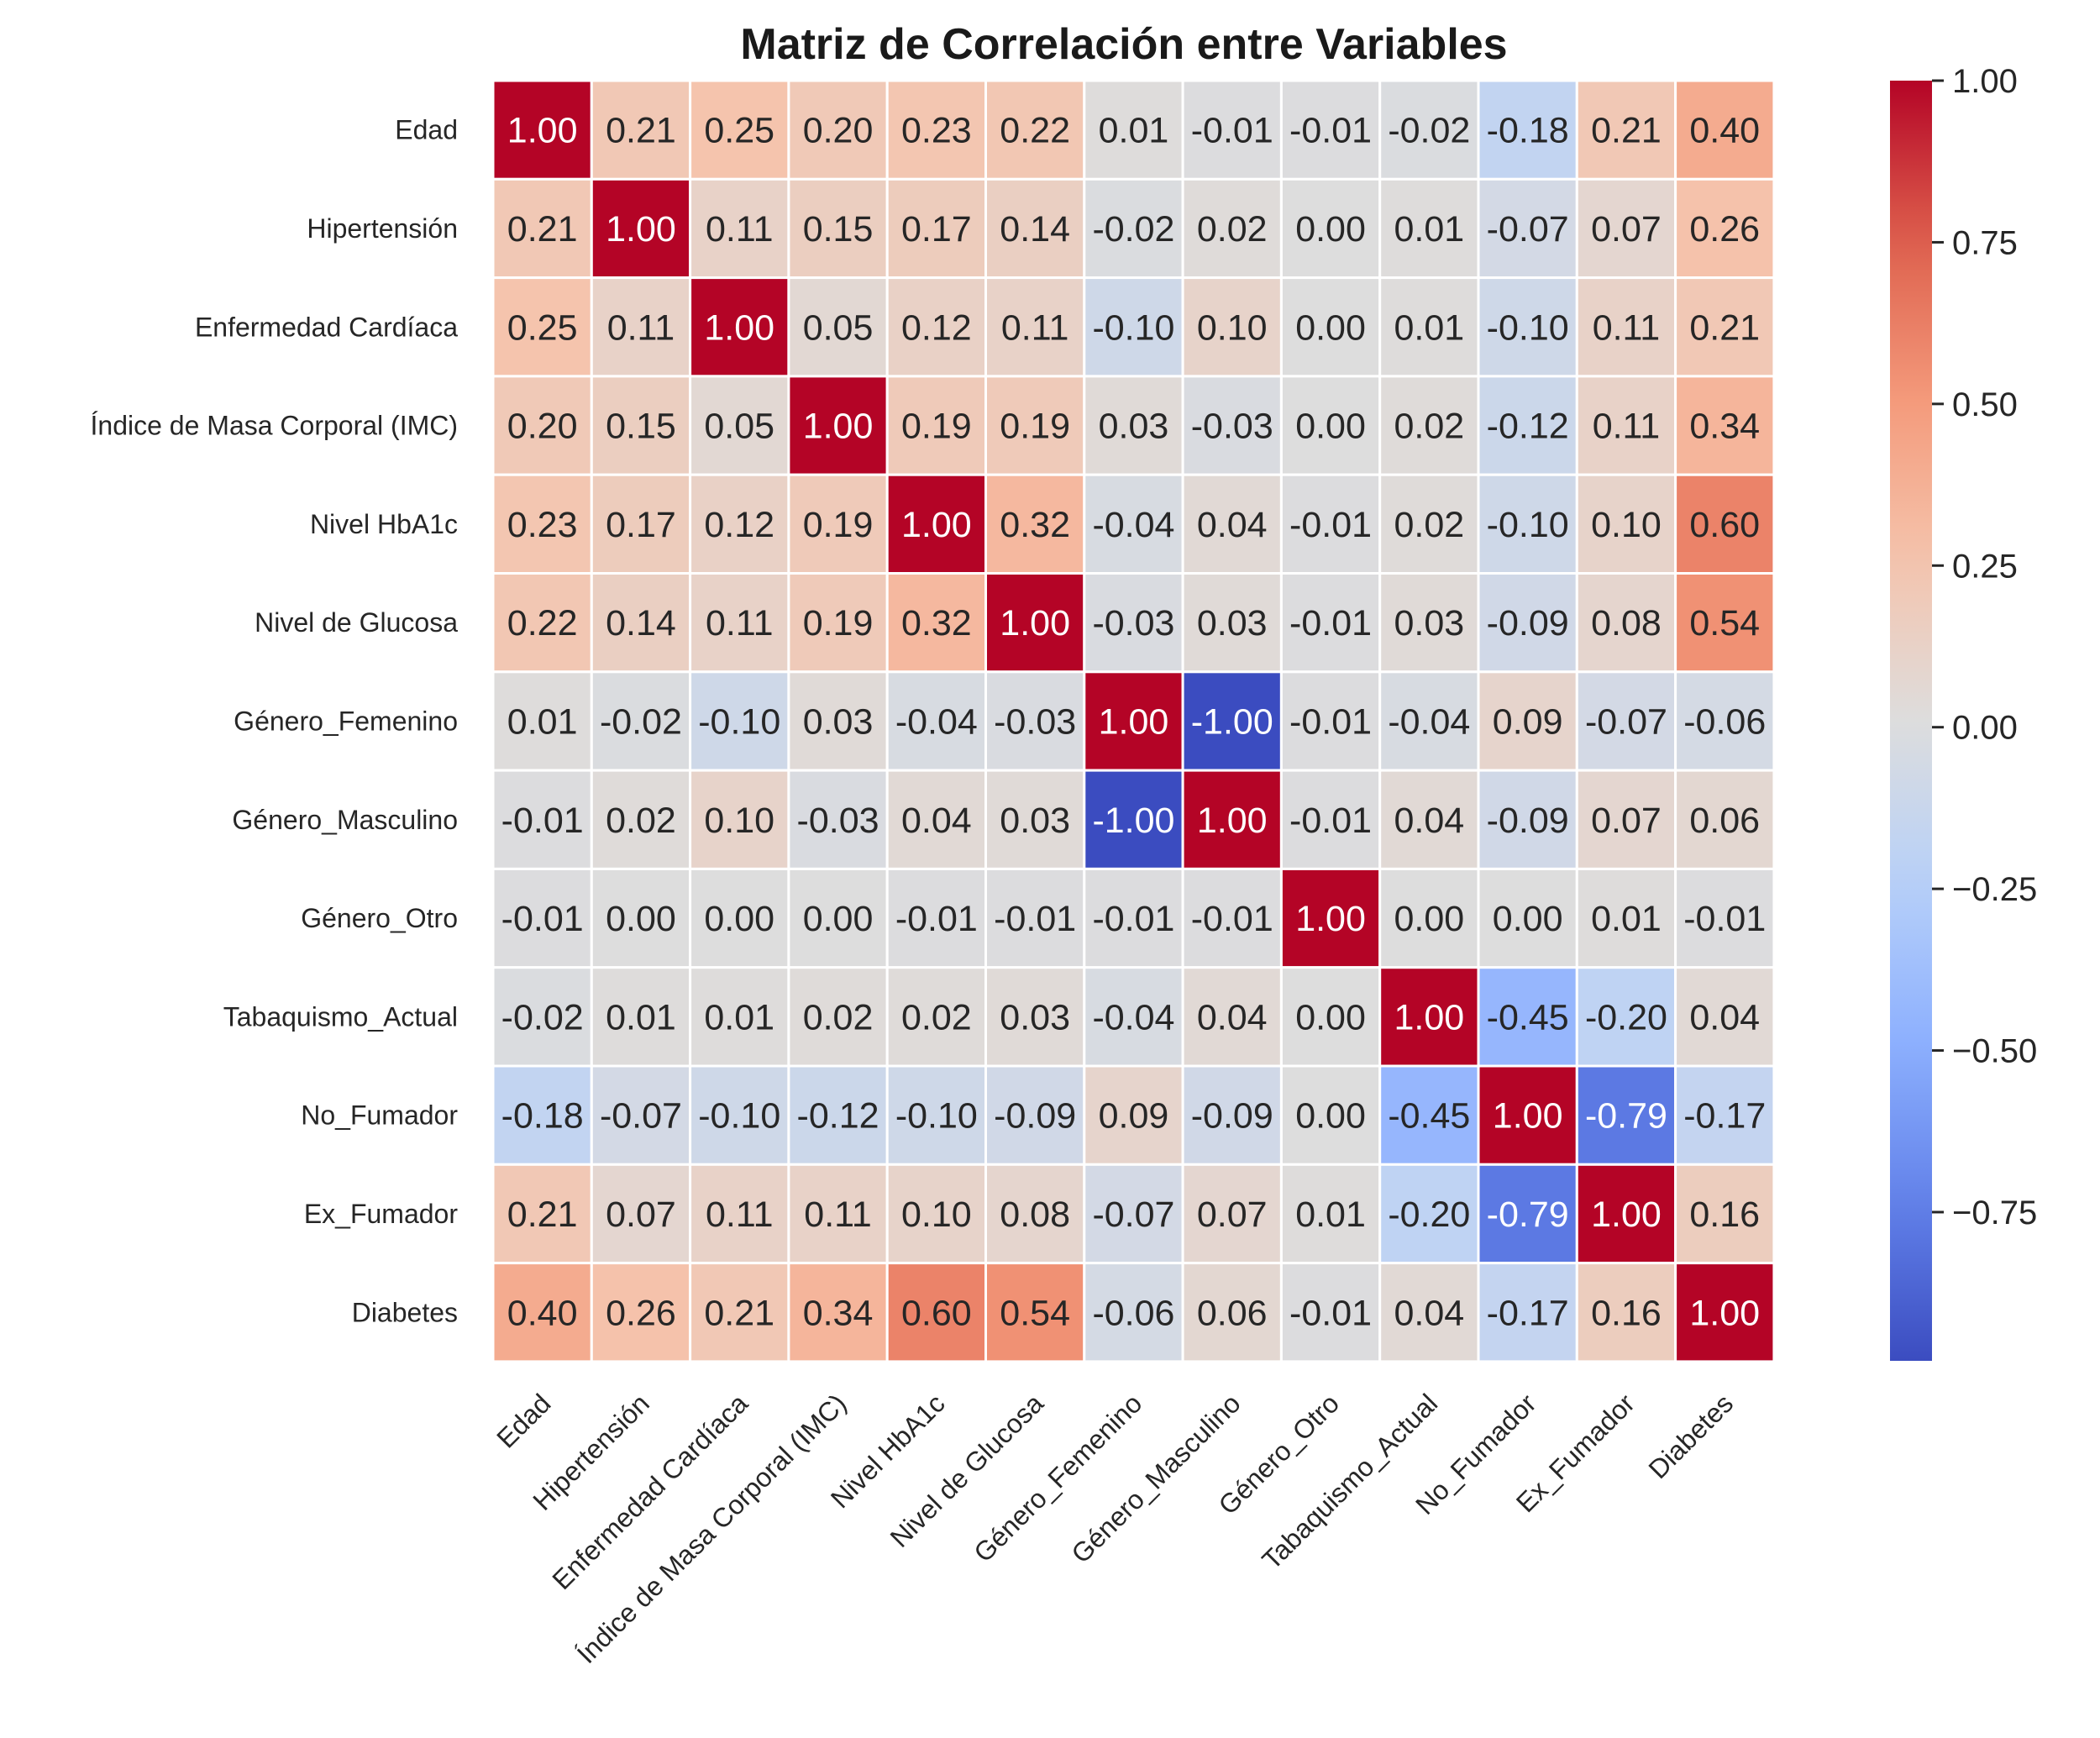  I want to click on cell-value-3-12: 0.34, so click(1724, 427).